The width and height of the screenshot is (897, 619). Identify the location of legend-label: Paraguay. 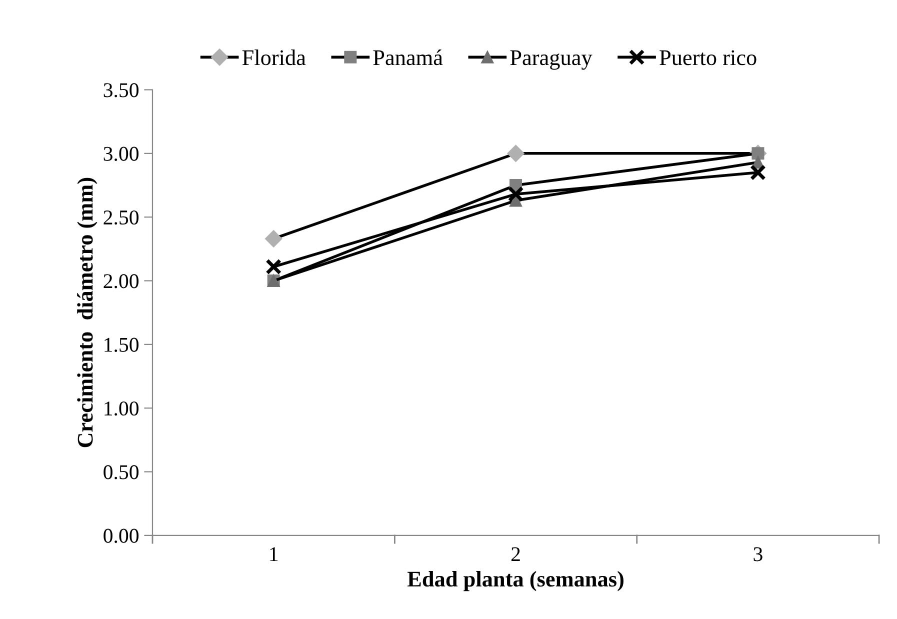
(551, 60).